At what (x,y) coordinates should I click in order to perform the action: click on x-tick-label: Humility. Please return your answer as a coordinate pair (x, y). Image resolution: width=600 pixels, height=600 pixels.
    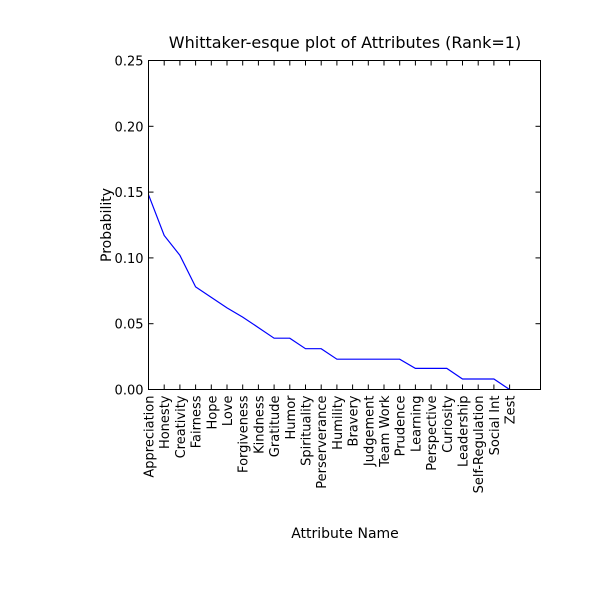
    Looking at the image, I should click on (338, 422).